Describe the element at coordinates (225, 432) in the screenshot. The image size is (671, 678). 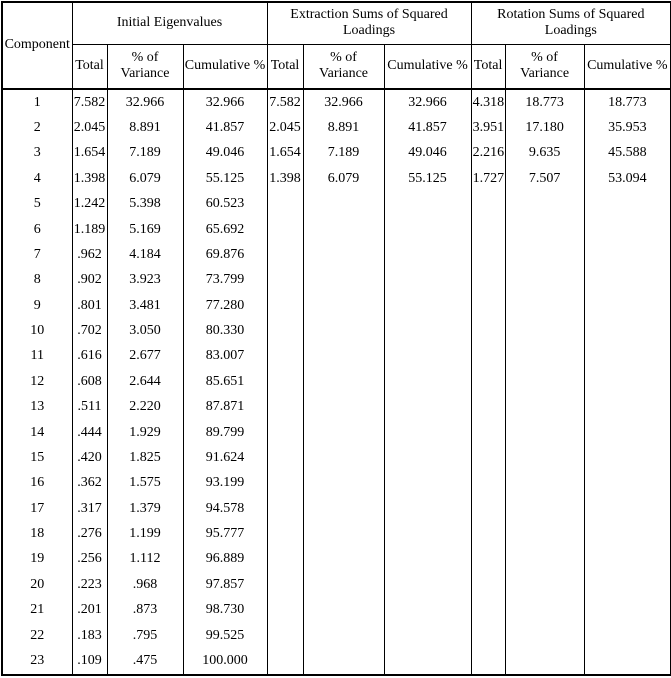
I see `initial-cumulative-cell: 89.799` at that location.